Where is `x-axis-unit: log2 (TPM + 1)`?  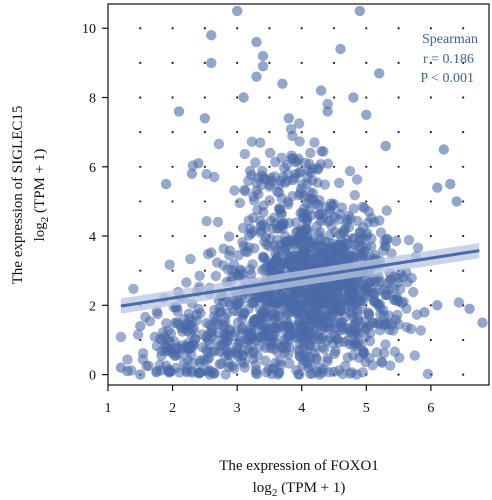 x-axis-unit: log2 (TPM + 1) is located at coordinates (299, 489).